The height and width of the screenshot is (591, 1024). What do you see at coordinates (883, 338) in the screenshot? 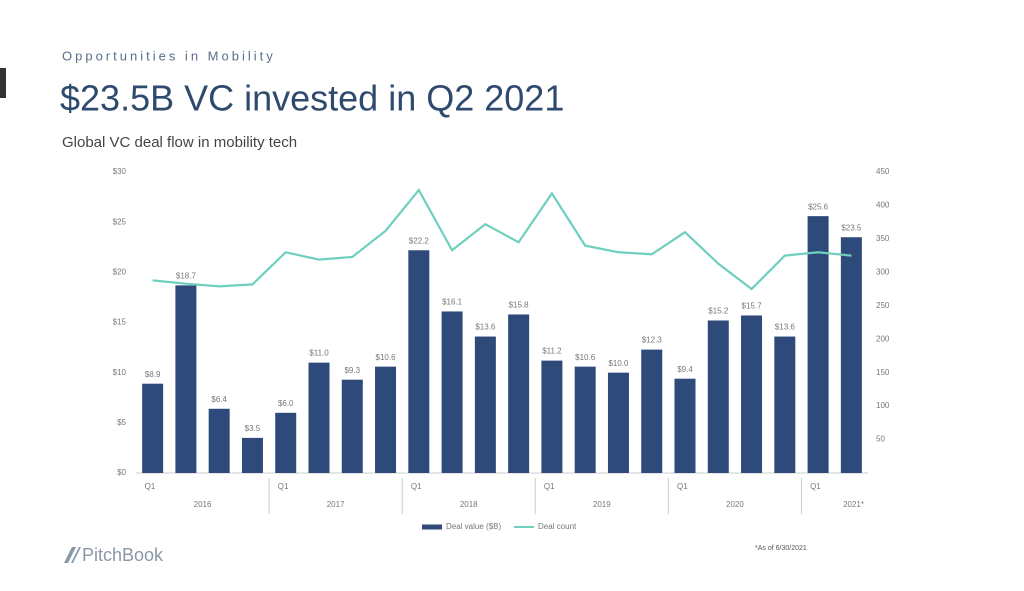
I see `y2-tick-label: 200` at bounding box center [883, 338].